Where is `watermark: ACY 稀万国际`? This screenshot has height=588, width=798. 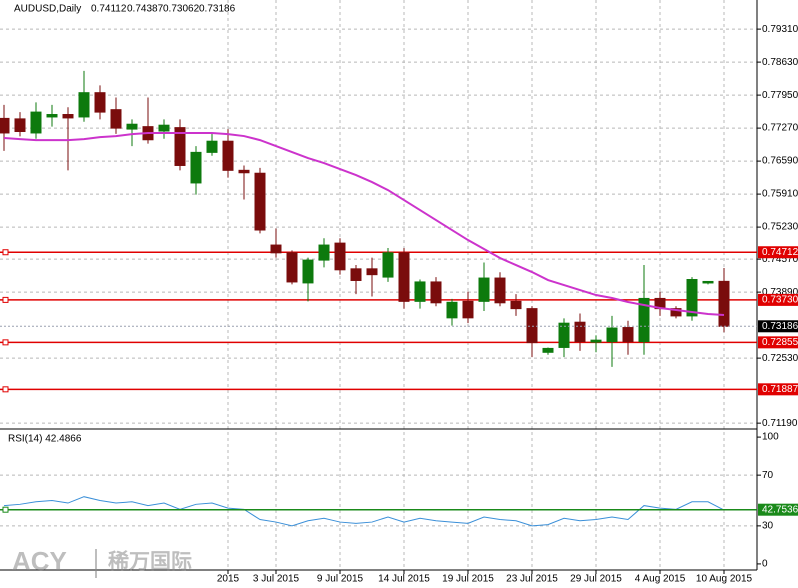 watermark: ACY 稀万国际 is located at coordinates (102, 562).